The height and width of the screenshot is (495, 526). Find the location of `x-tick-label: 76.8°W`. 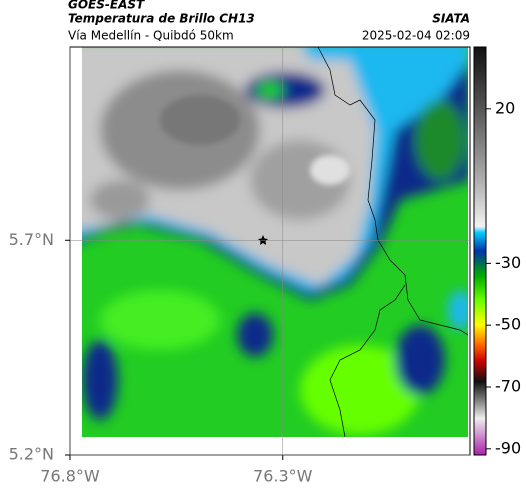

x-tick-label: 76.8°W is located at coordinates (70, 476).